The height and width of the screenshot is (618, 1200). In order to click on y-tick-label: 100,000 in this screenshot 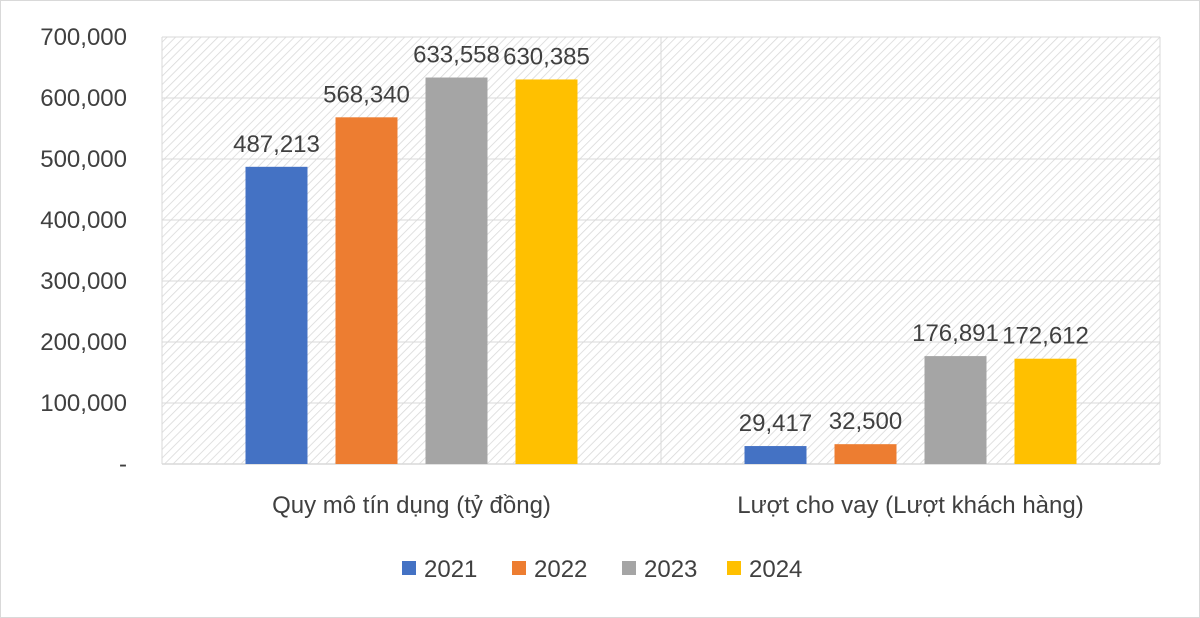, I will do `click(83, 403)`.